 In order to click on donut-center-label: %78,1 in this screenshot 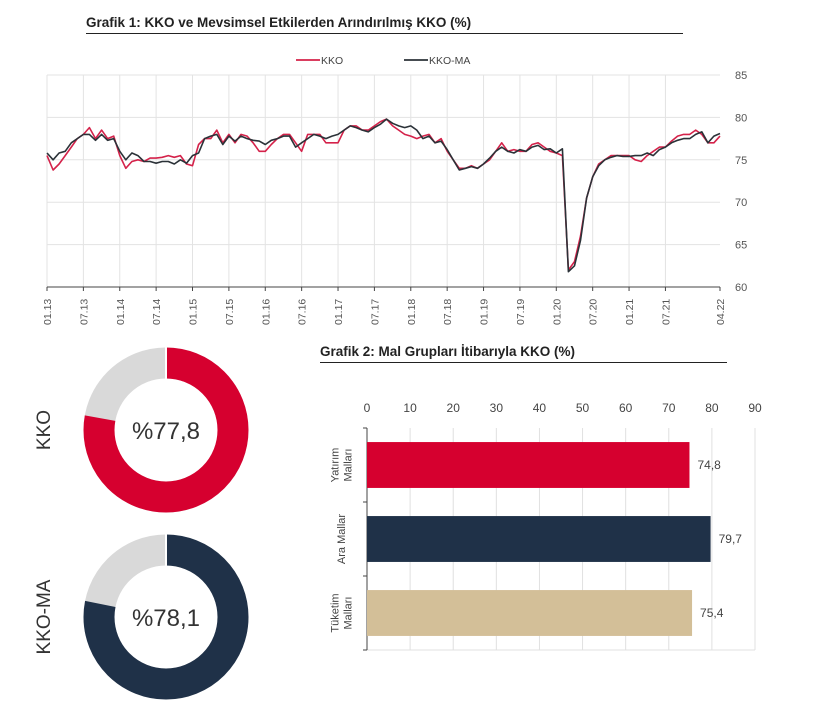, I will do `click(166, 618)`.